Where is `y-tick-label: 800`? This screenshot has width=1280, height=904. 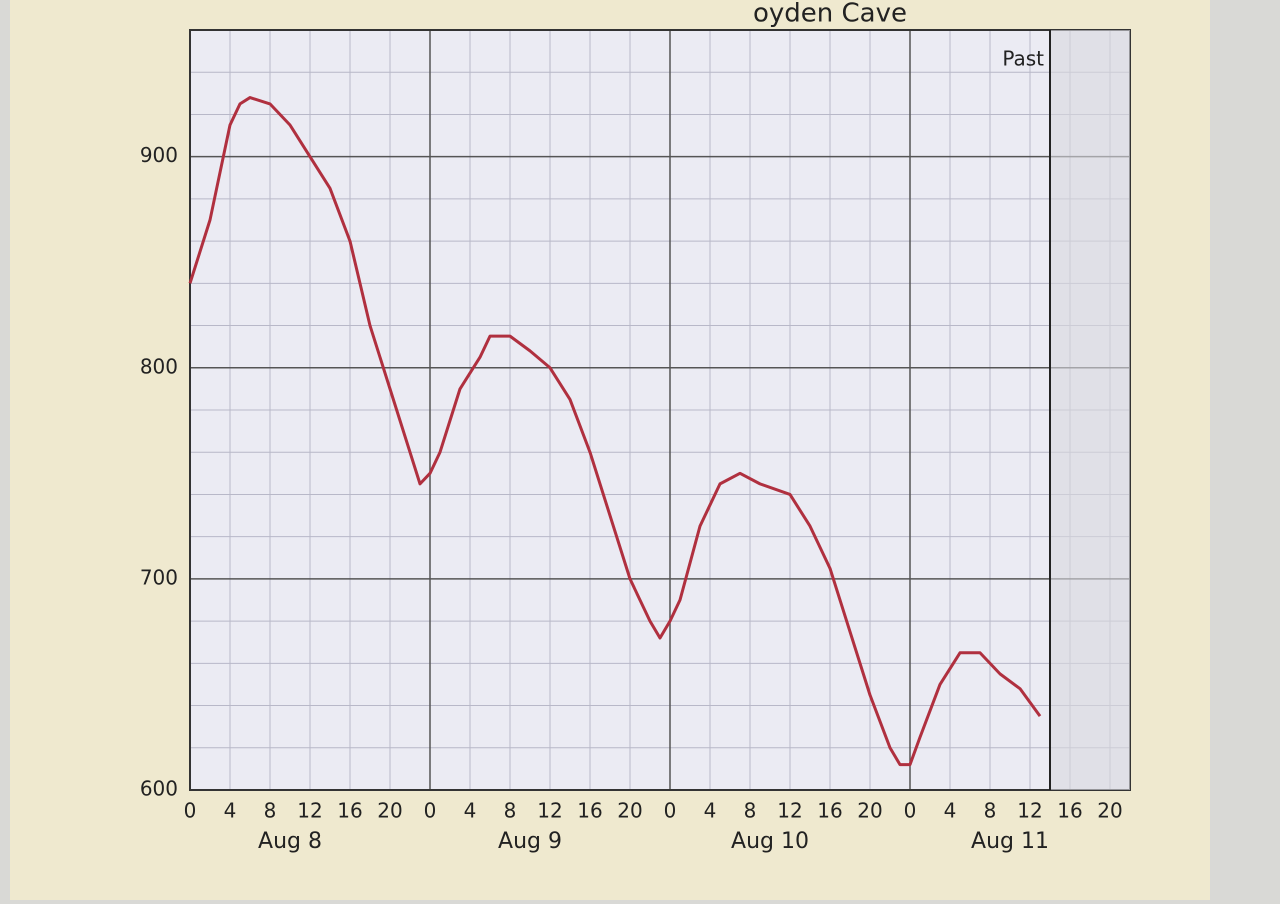
y-tick-label: 800 is located at coordinates (159, 366).